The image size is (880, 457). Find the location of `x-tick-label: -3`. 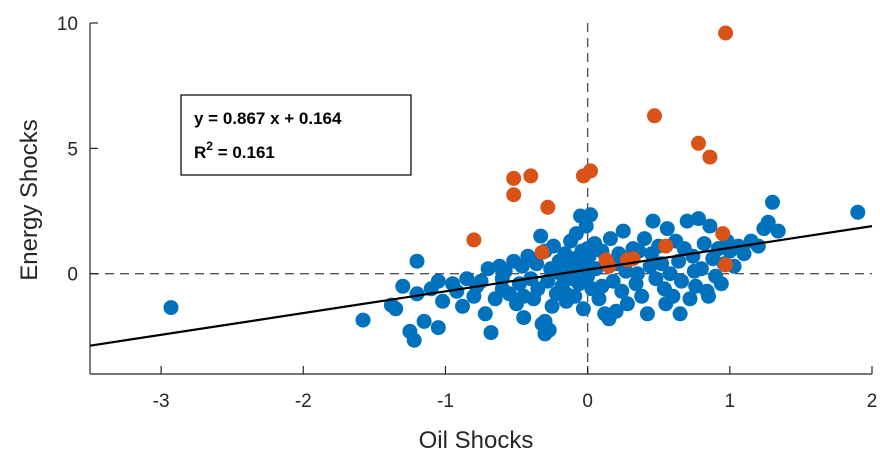

x-tick-label: -3 is located at coordinates (161, 401).